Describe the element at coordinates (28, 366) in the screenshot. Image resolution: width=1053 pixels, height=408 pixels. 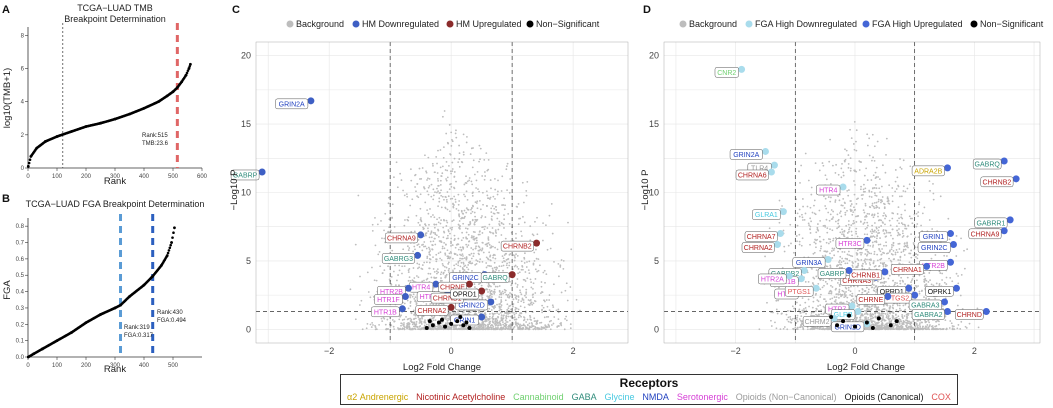
I see `x-tick-label: 0` at that location.